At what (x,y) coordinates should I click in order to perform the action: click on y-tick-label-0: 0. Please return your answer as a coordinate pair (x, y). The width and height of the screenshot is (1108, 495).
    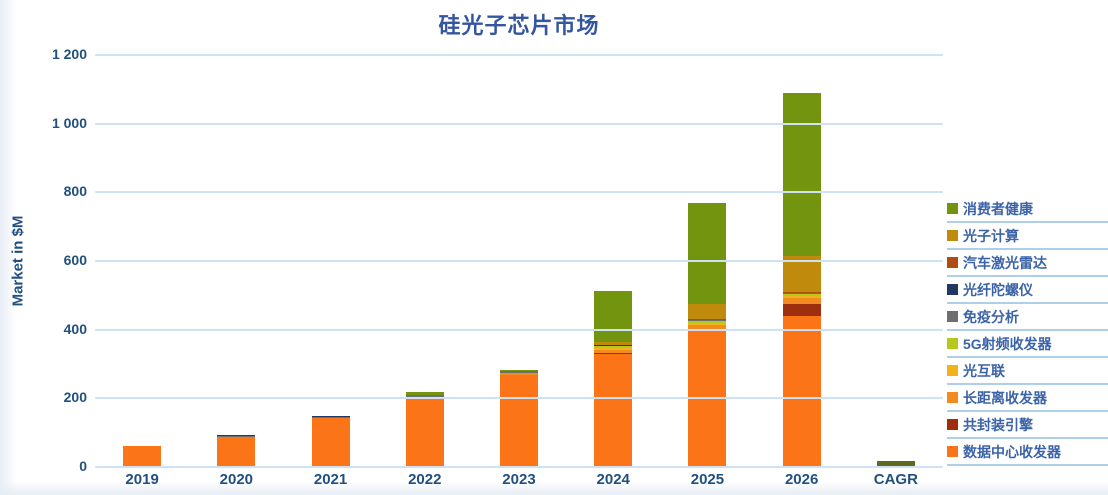
    Looking at the image, I should click on (83, 466).